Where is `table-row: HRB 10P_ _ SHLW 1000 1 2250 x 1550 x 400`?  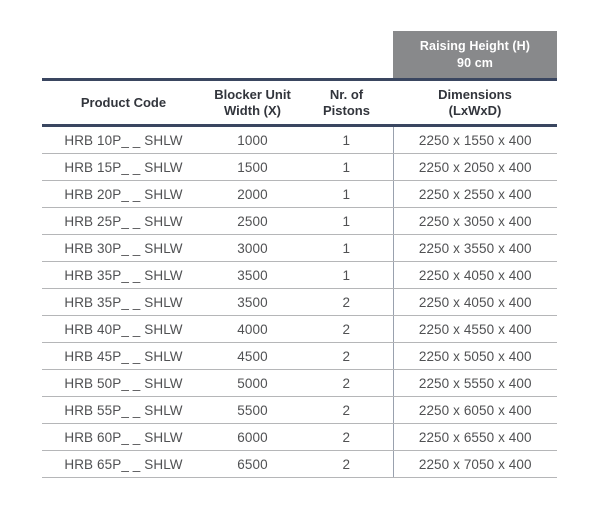
table-row: HRB 10P_ _ SHLW 1000 1 2250 x 1550 x 400 is located at coordinates (299, 139).